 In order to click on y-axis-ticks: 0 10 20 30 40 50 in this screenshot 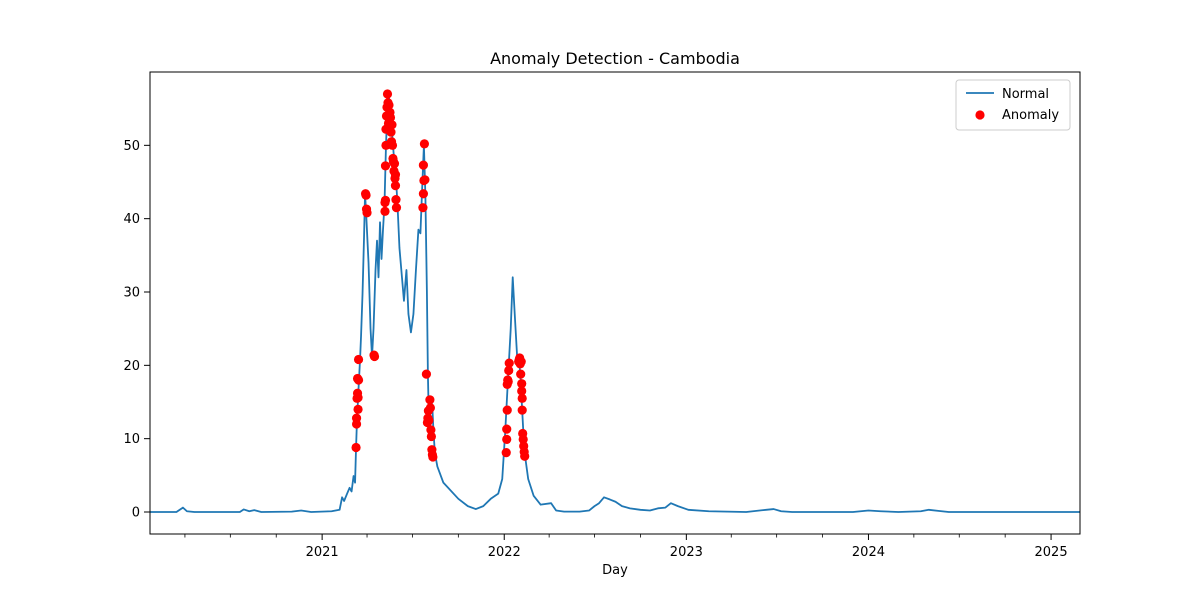, I will do `click(136, 330)`.